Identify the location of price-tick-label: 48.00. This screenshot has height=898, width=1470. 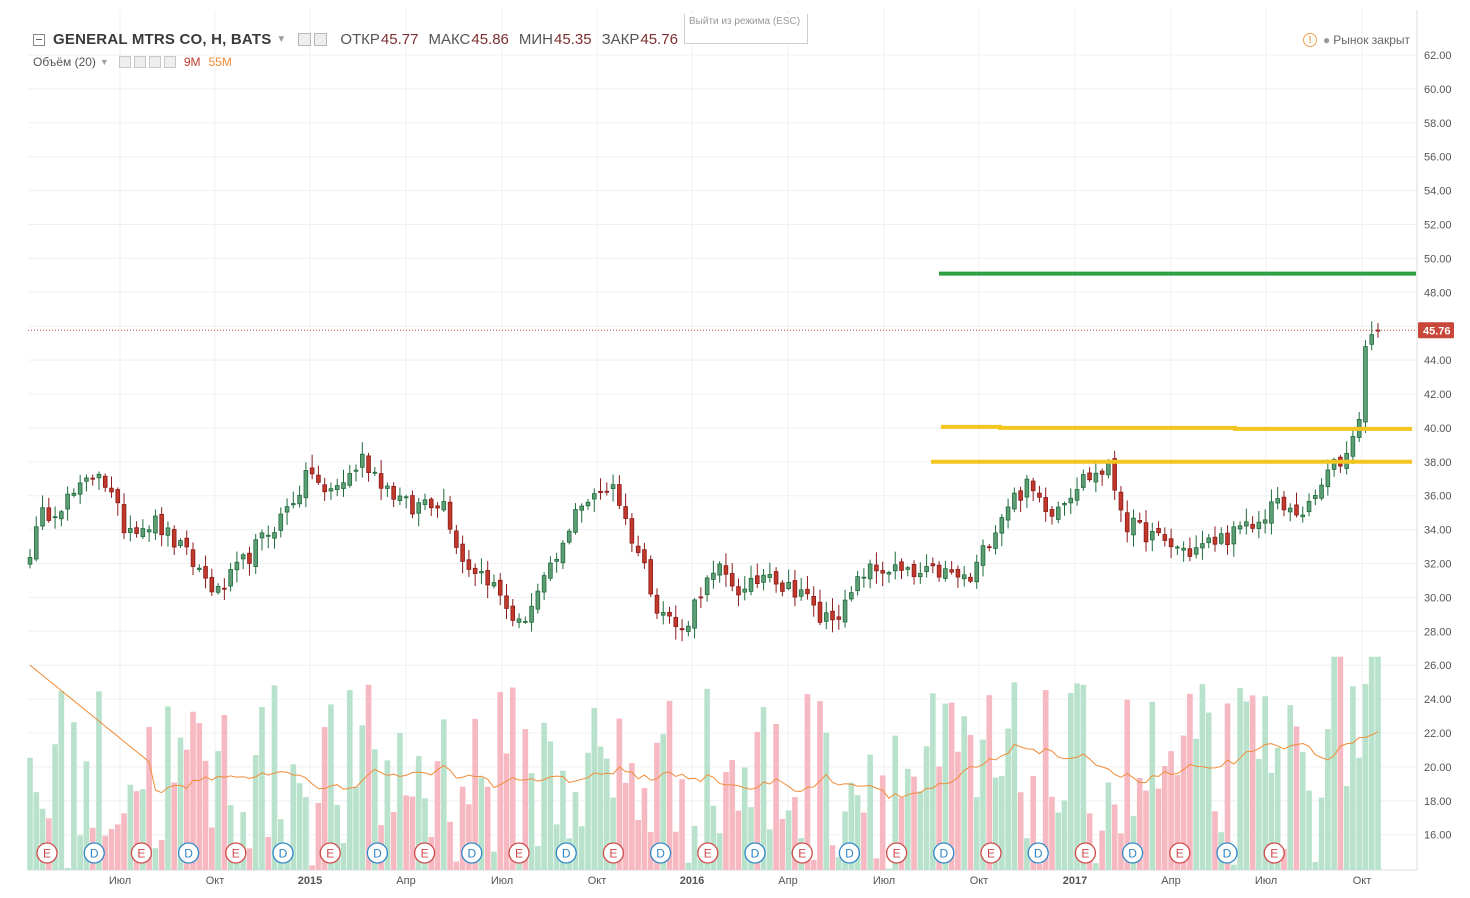
(1438, 293).